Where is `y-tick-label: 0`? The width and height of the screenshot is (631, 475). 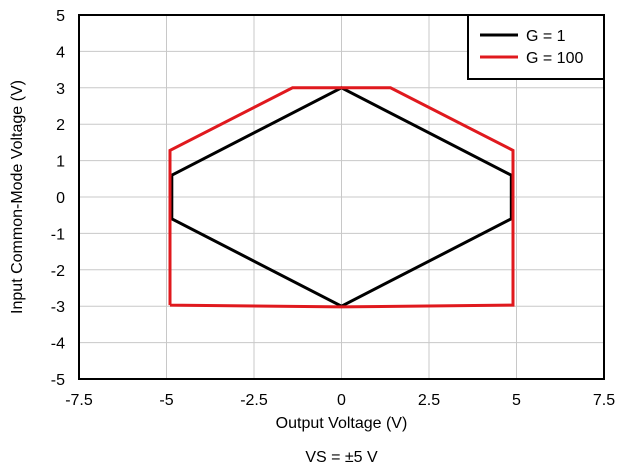 y-tick-label: 0 is located at coordinates (60, 198).